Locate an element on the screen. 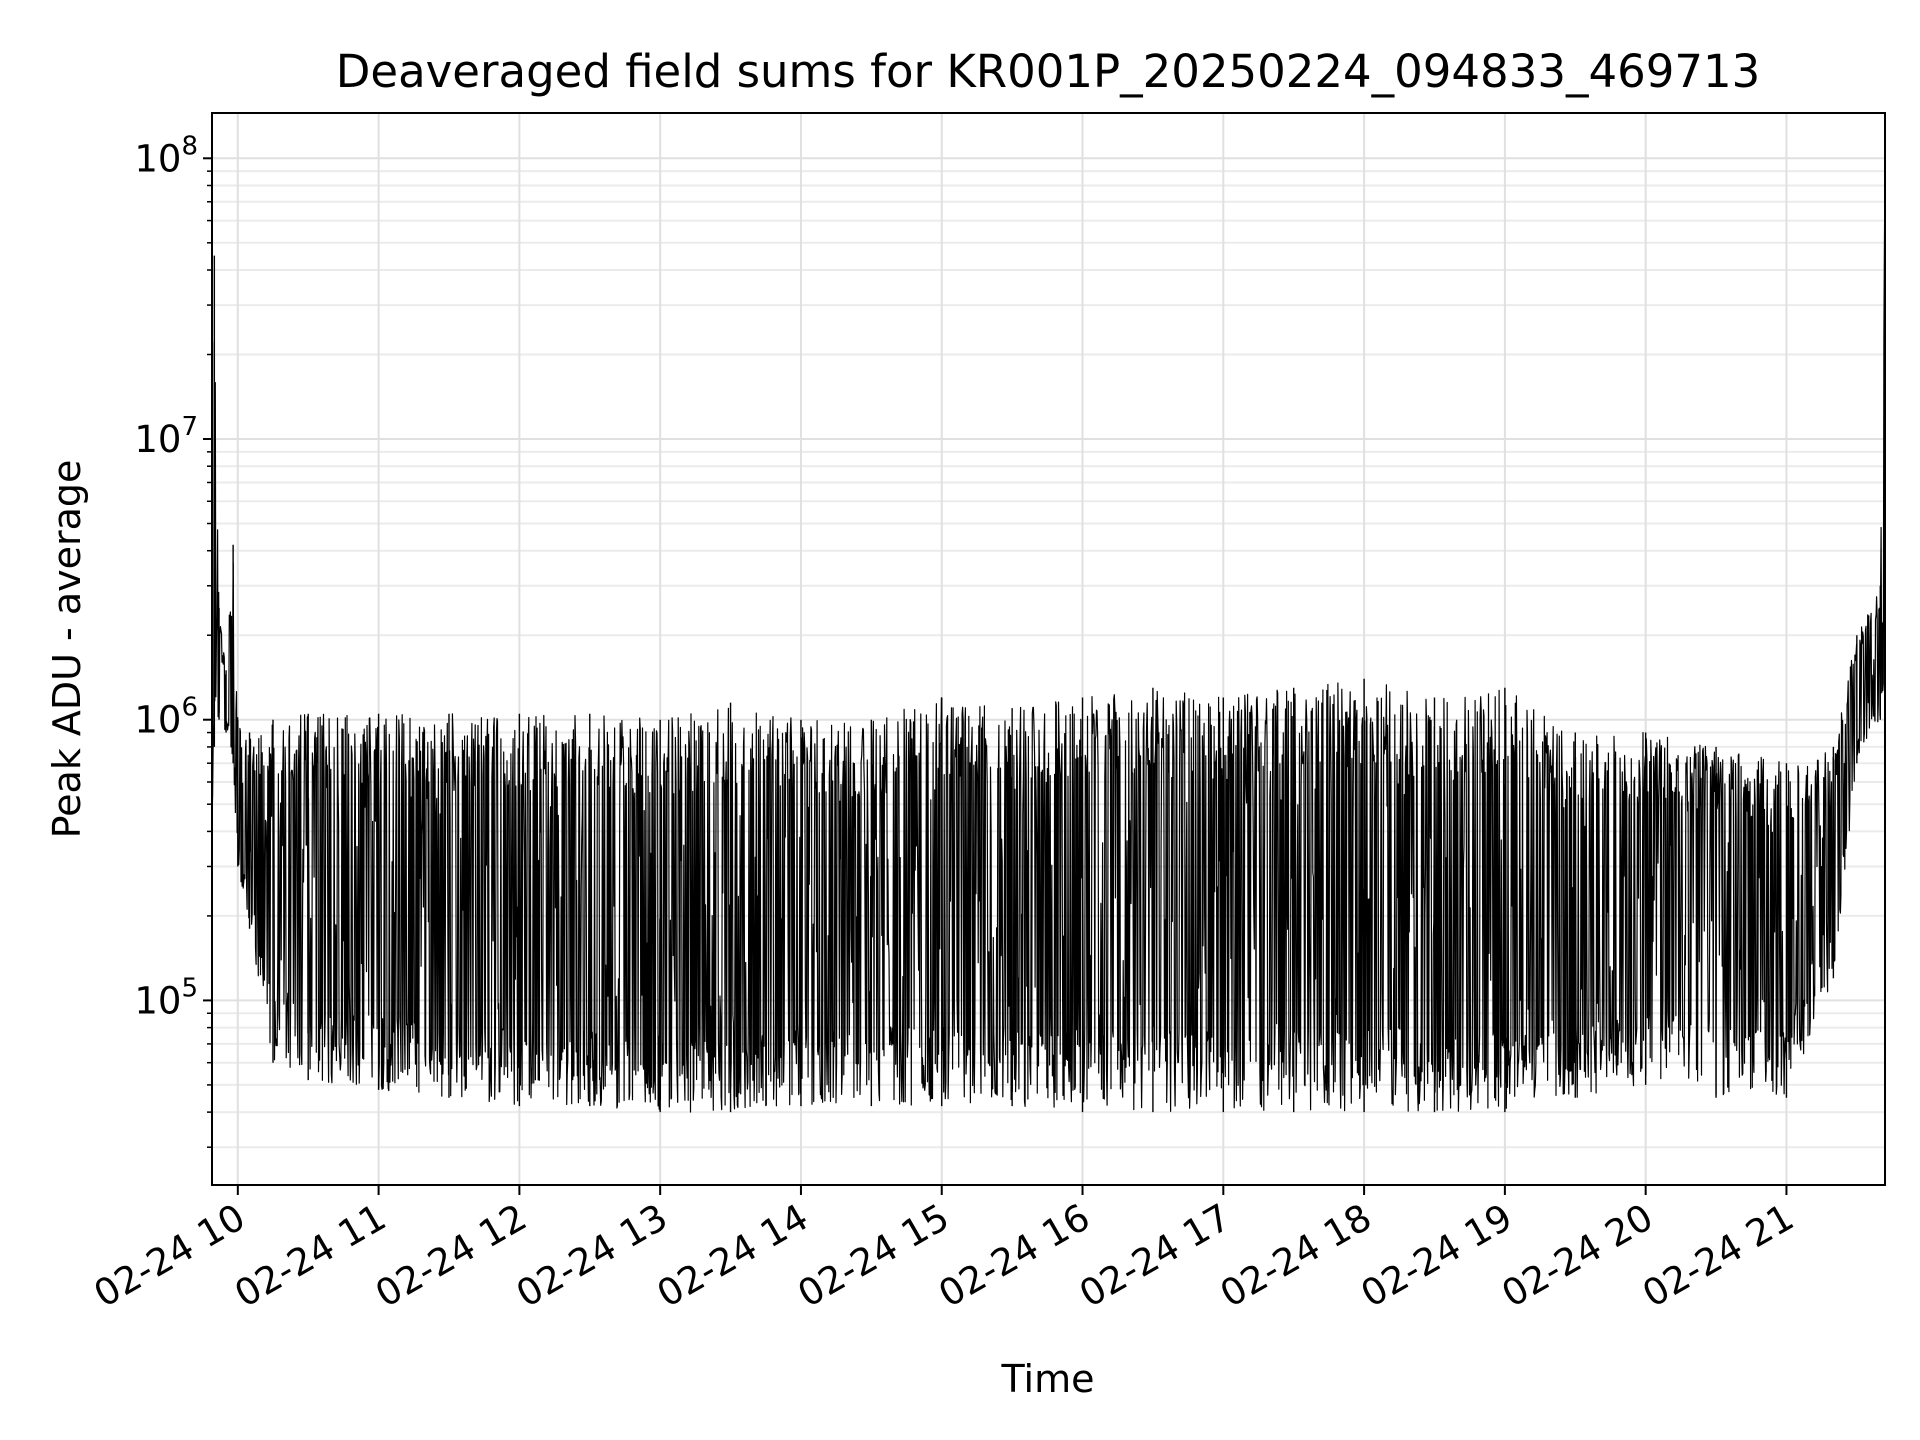  y-axis: 10⁵ 10⁶ 10⁷ 10⁸ is located at coordinates (173, 639).